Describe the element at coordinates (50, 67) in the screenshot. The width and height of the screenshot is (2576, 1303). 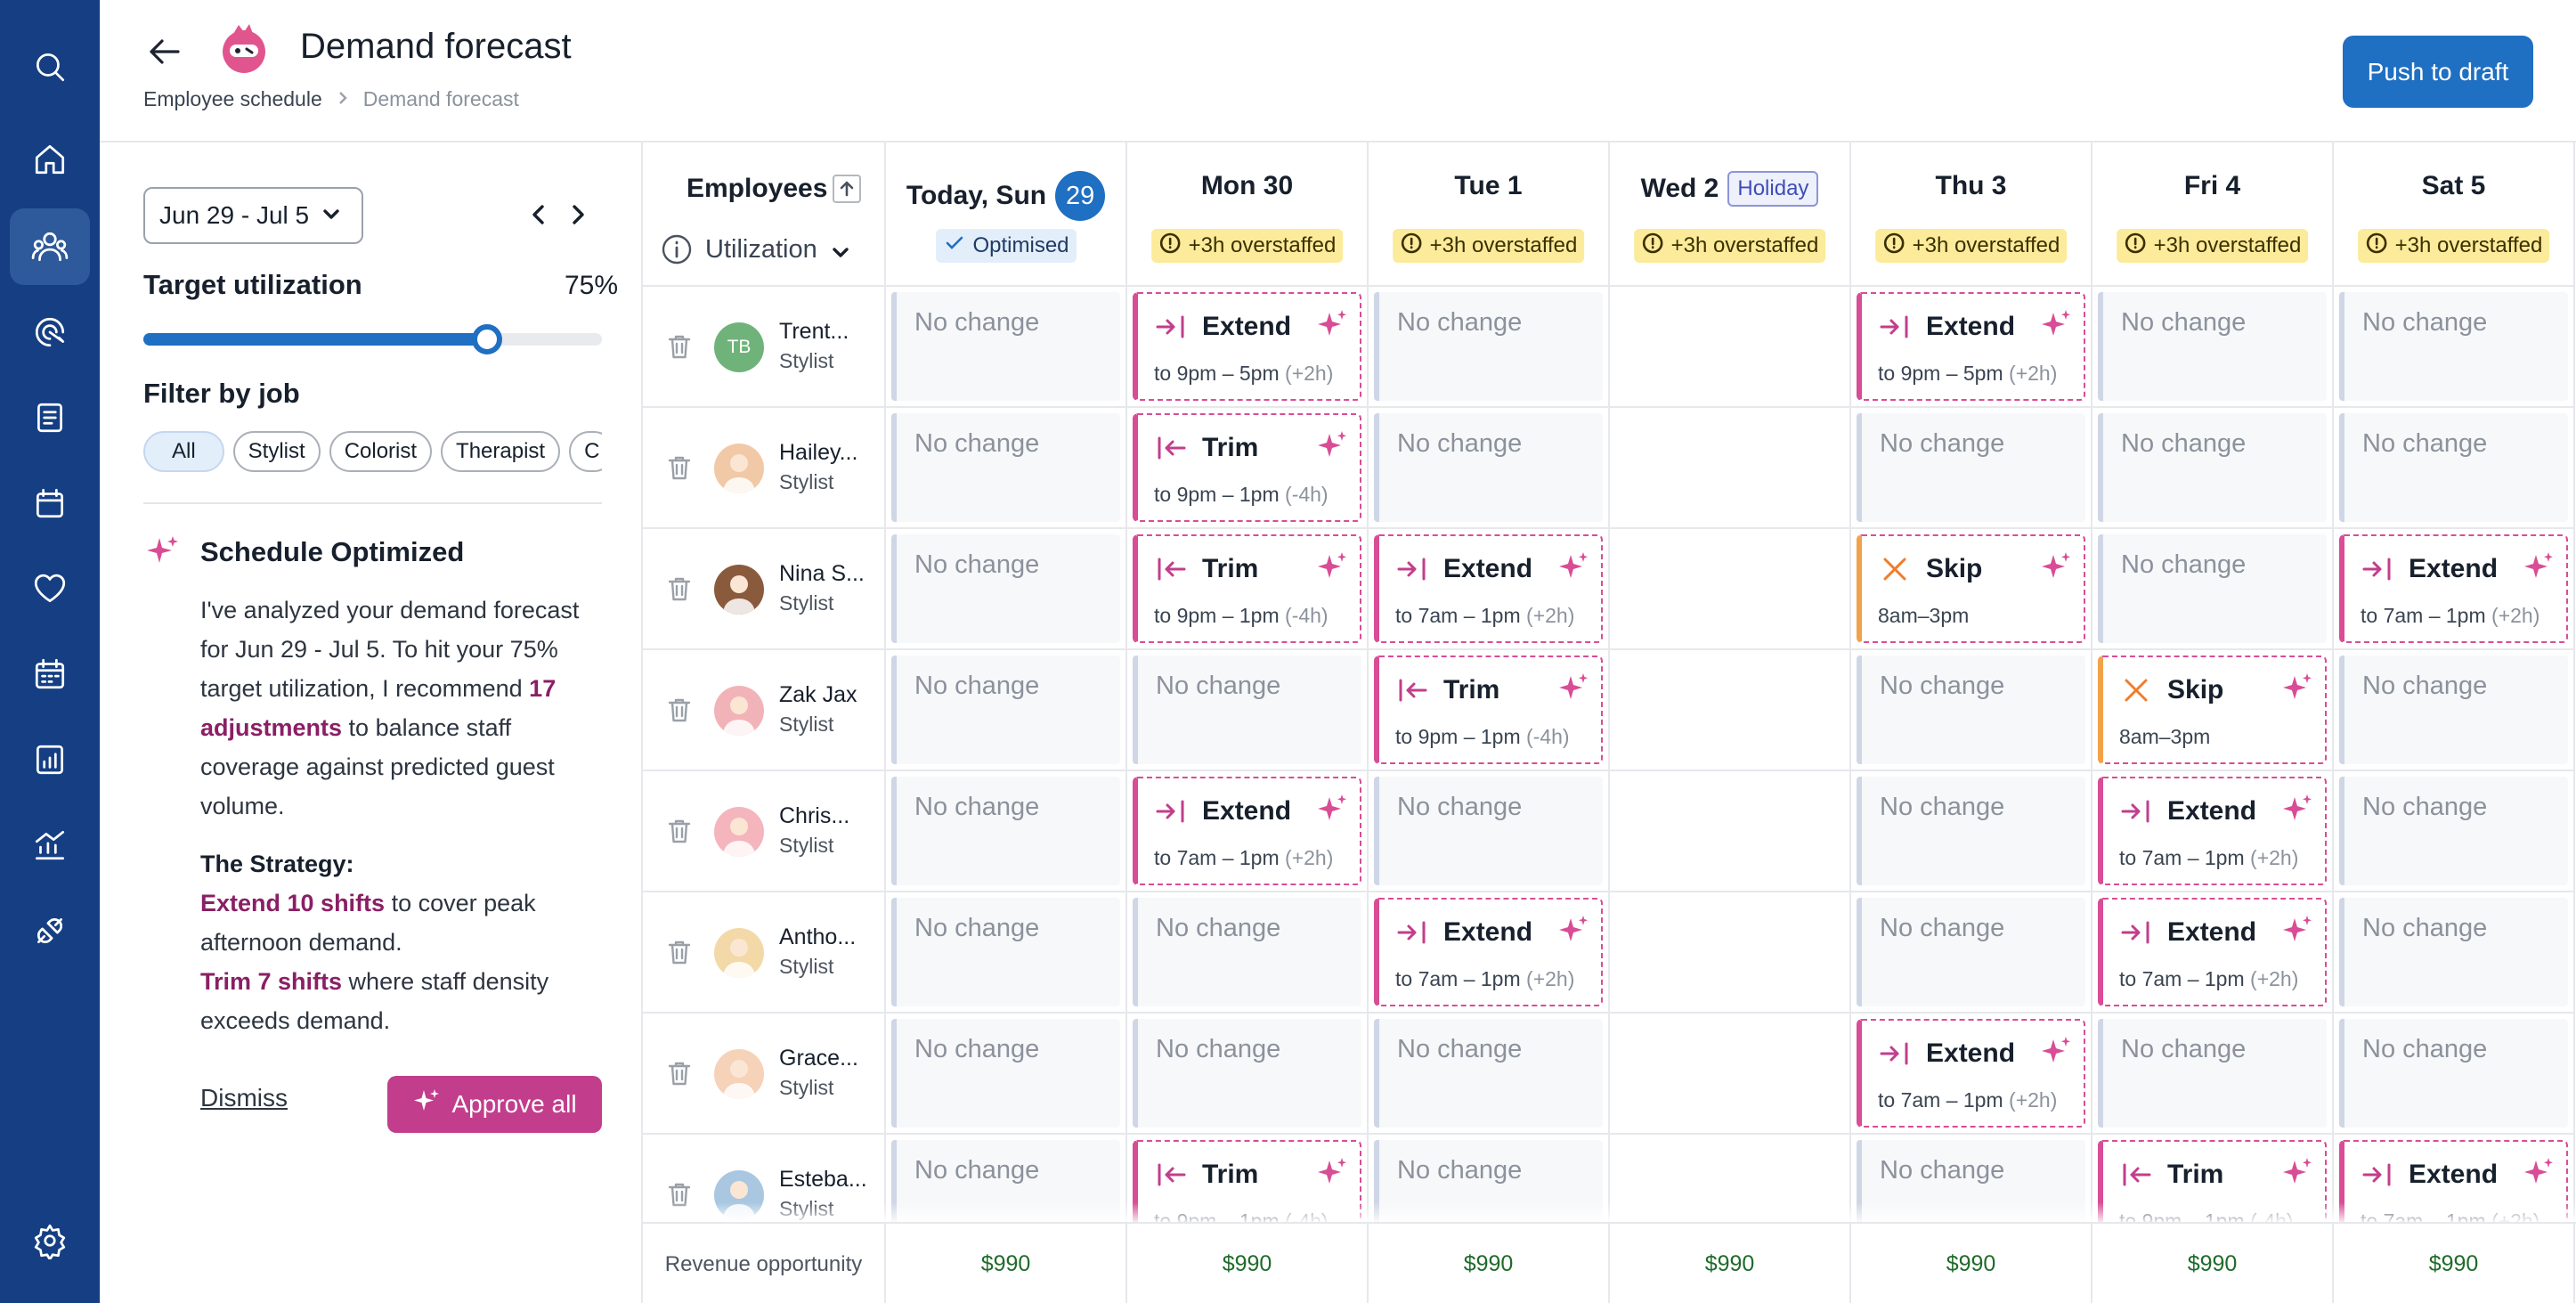
I see `search-icon` at that location.